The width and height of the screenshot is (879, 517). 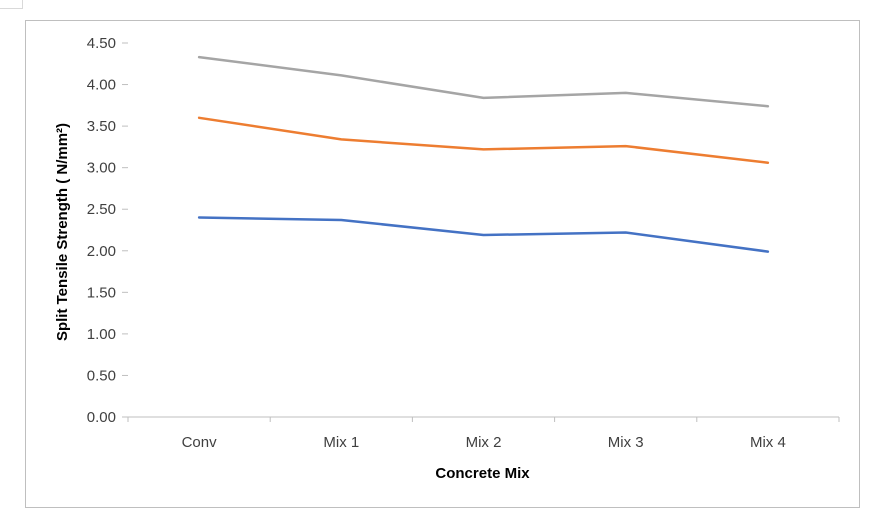 What do you see at coordinates (107, 230) in the screenshot?
I see `y-axis-ticks: 0.00 0.50 1.00 1.50 2.00 2.50 3.00 3.50 4.00 4.50` at bounding box center [107, 230].